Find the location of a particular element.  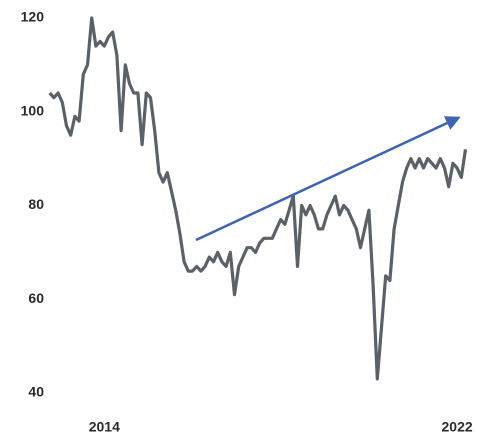

x-tick-label: 2022 is located at coordinates (457, 427).